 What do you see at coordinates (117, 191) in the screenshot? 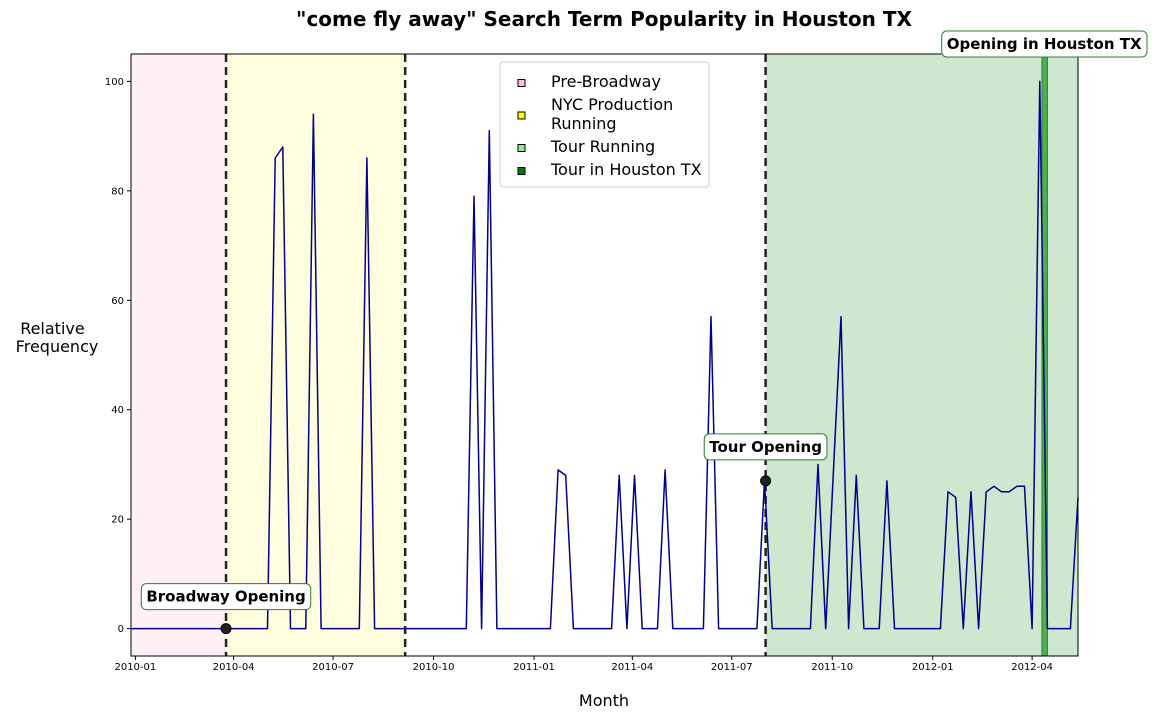
I see `y-tick-label-4: 80` at bounding box center [117, 191].